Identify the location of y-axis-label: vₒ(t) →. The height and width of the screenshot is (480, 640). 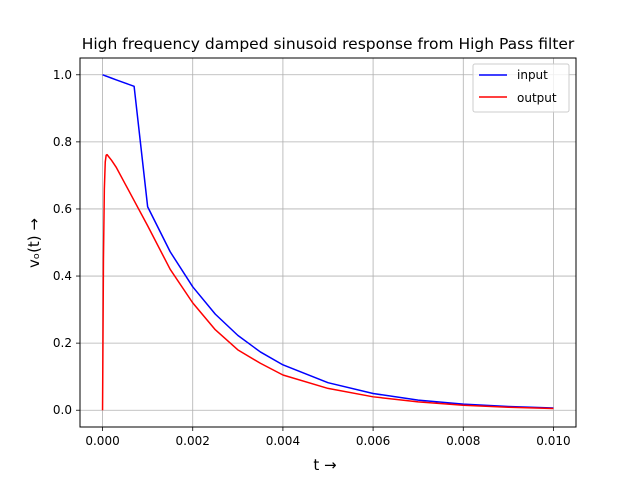
(34, 243).